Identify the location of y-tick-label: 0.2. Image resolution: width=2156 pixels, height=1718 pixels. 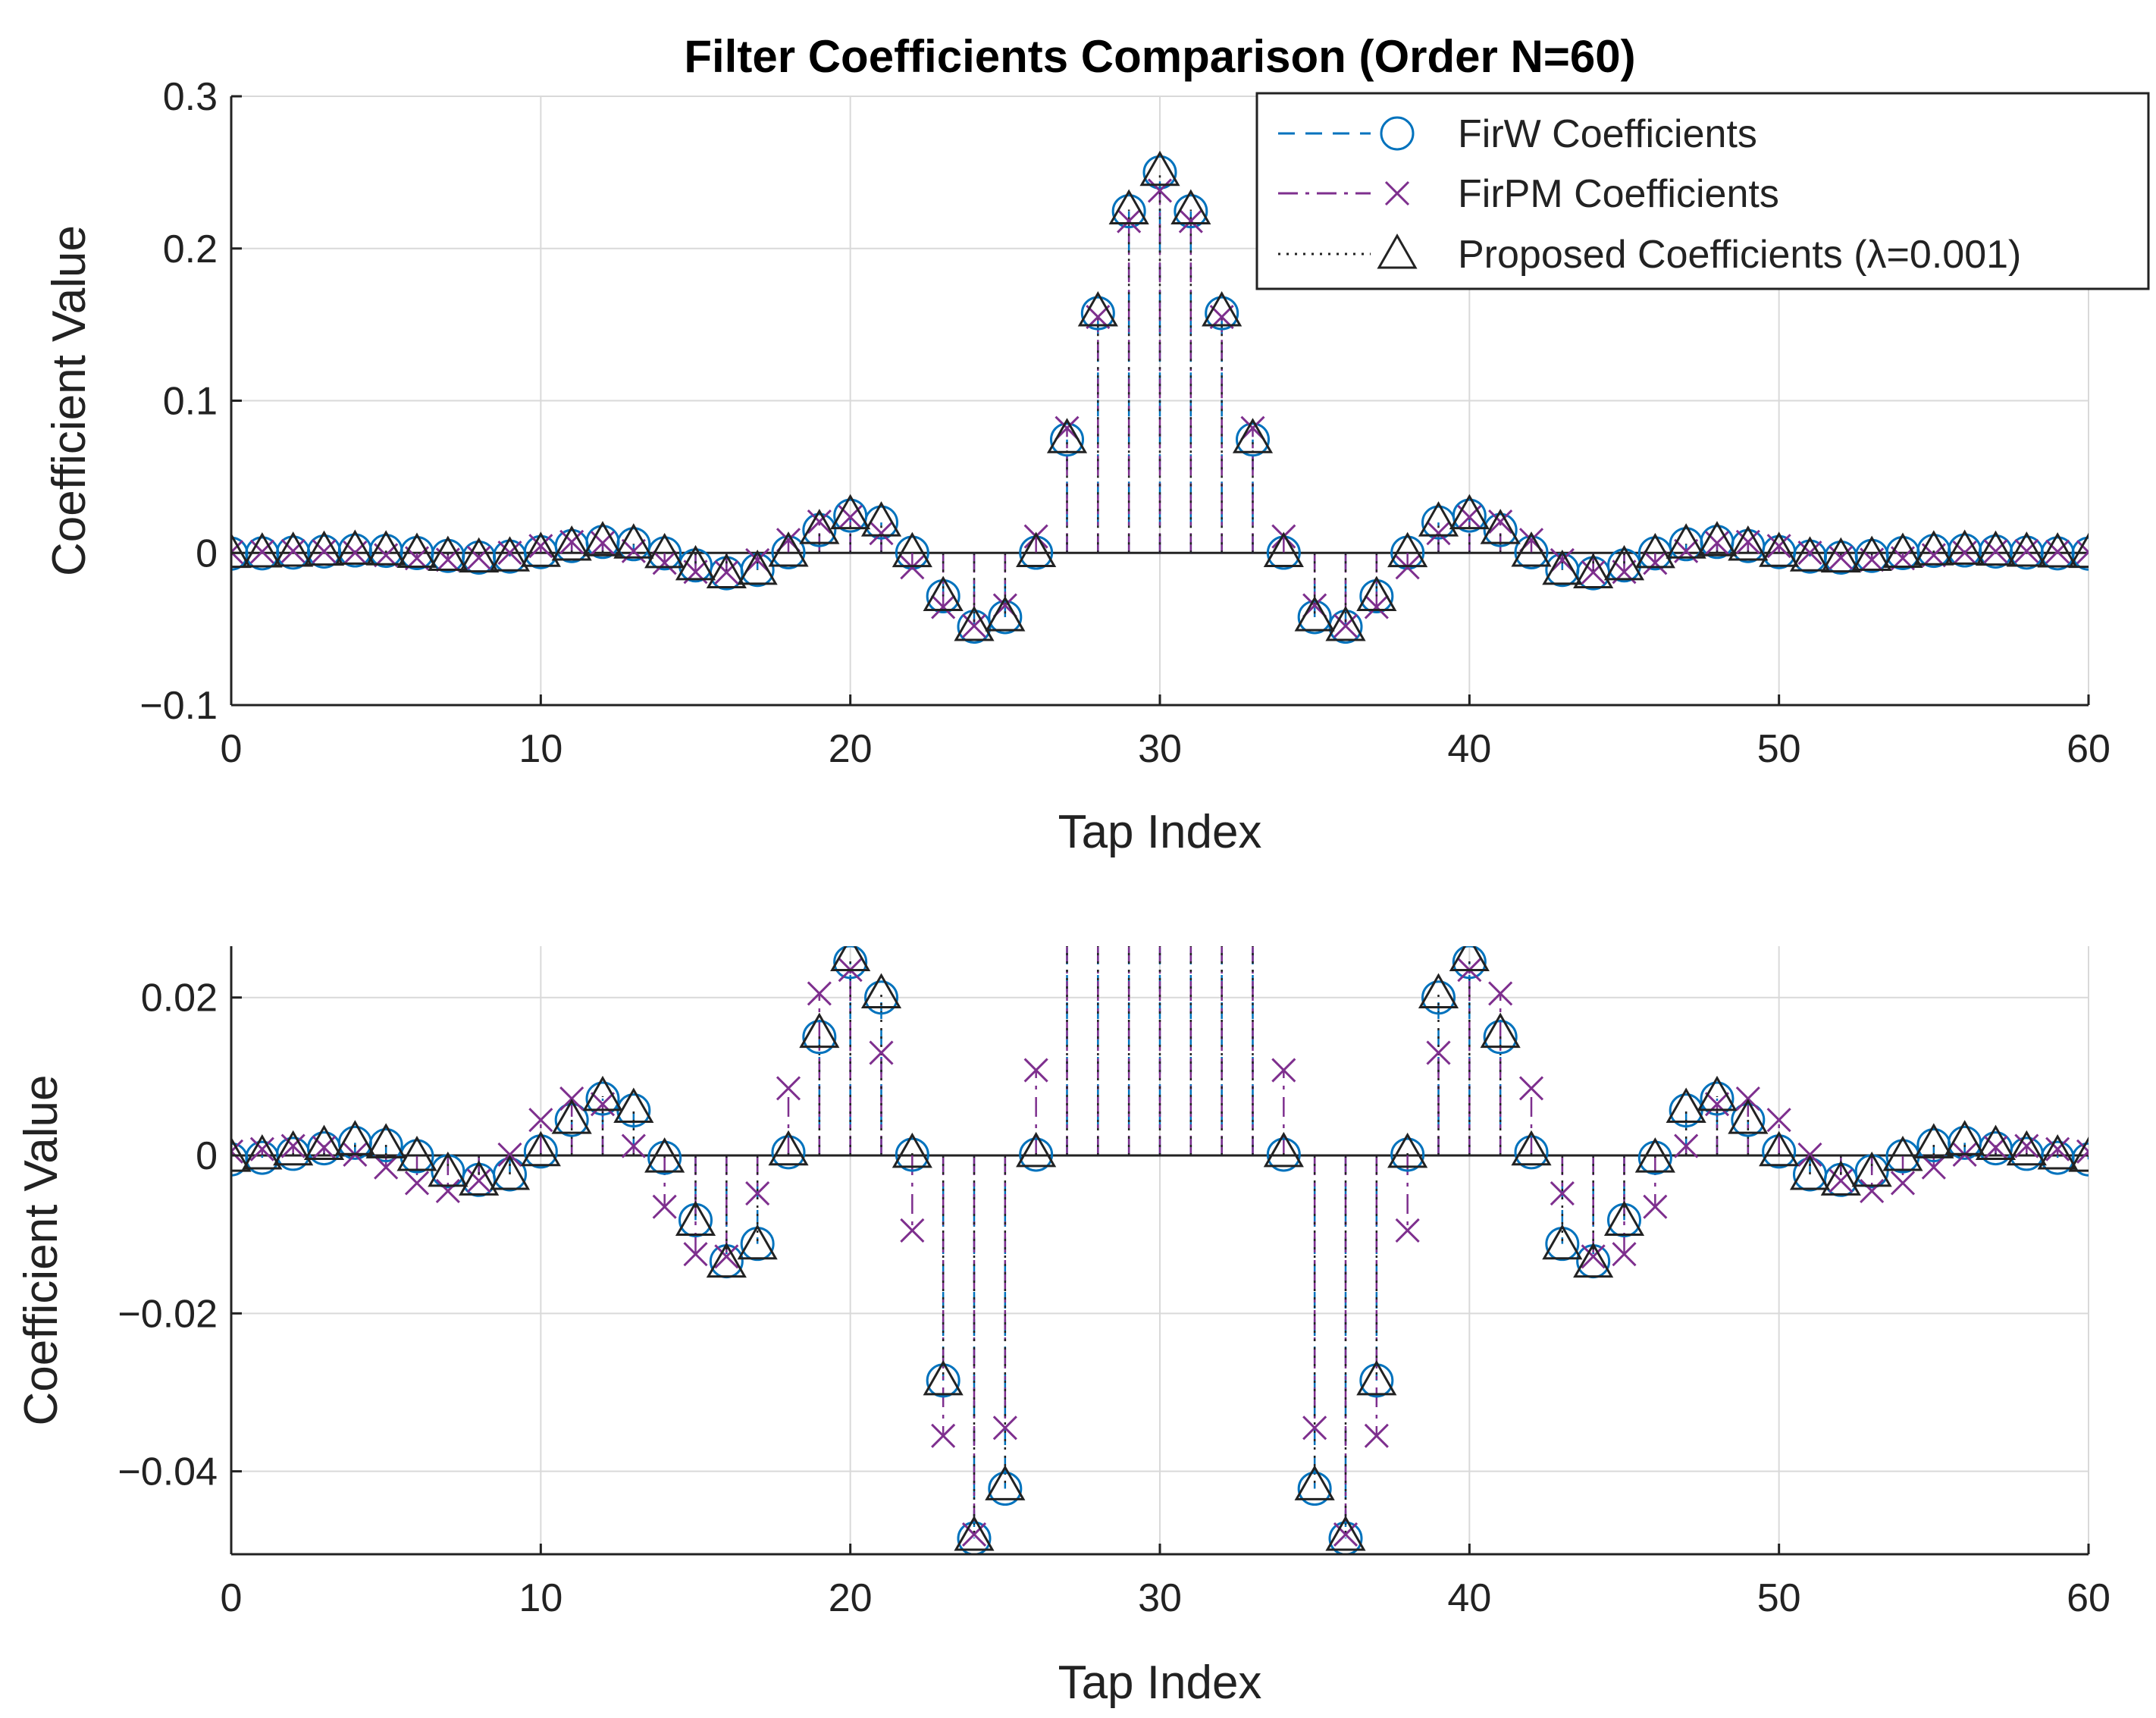
(190, 249).